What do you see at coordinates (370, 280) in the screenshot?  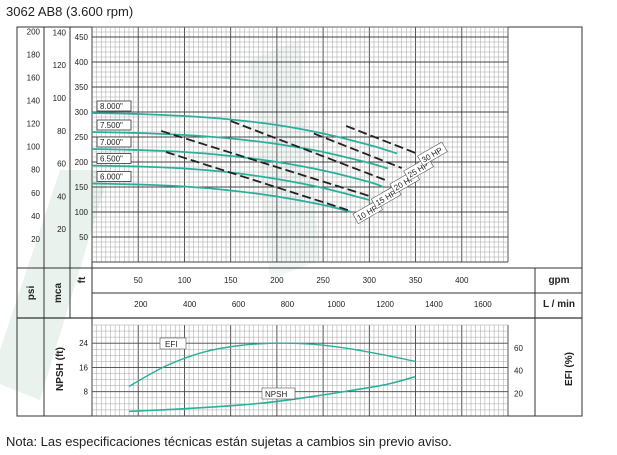 I see `gpm-tick-label: 300` at bounding box center [370, 280].